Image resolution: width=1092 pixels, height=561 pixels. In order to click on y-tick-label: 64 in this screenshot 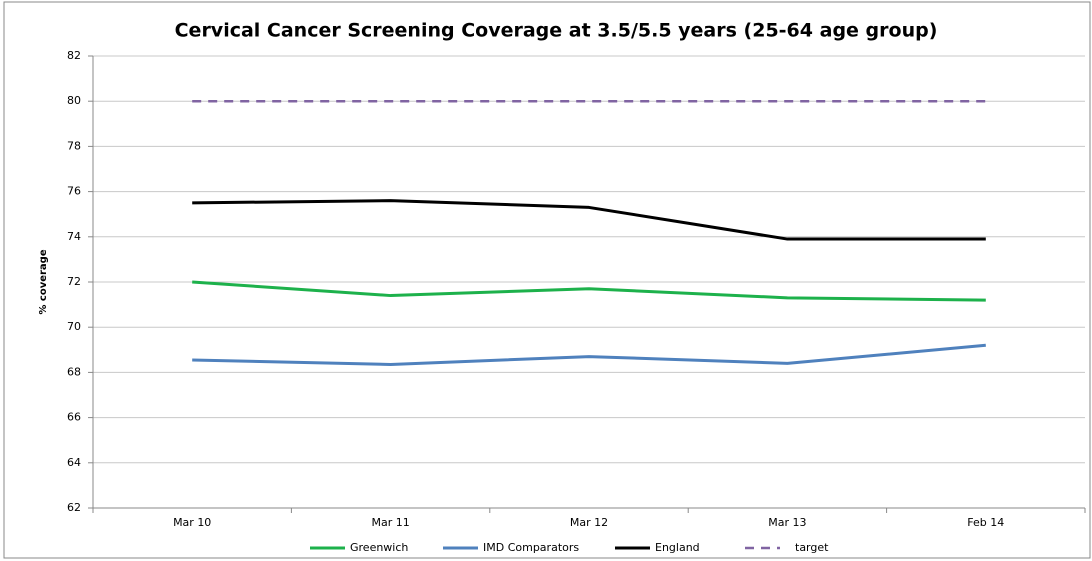, I will do `click(74, 462)`.